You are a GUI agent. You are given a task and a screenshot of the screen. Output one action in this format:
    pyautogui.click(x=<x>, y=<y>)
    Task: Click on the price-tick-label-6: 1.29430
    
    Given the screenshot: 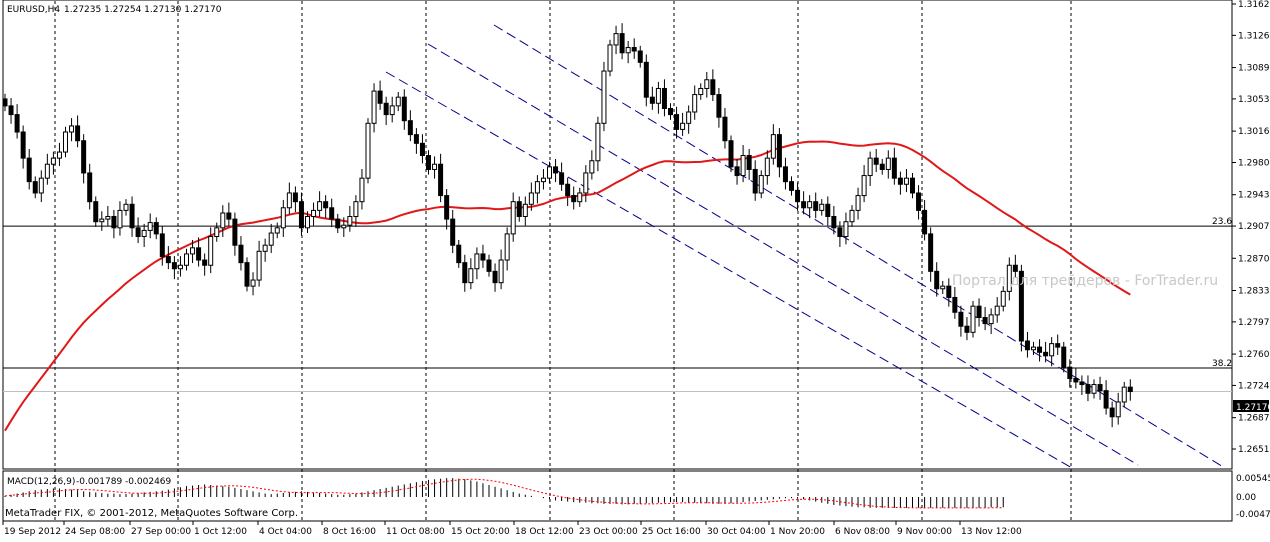 What is the action you would take?
    pyautogui.click(x=1254, y=196)
    